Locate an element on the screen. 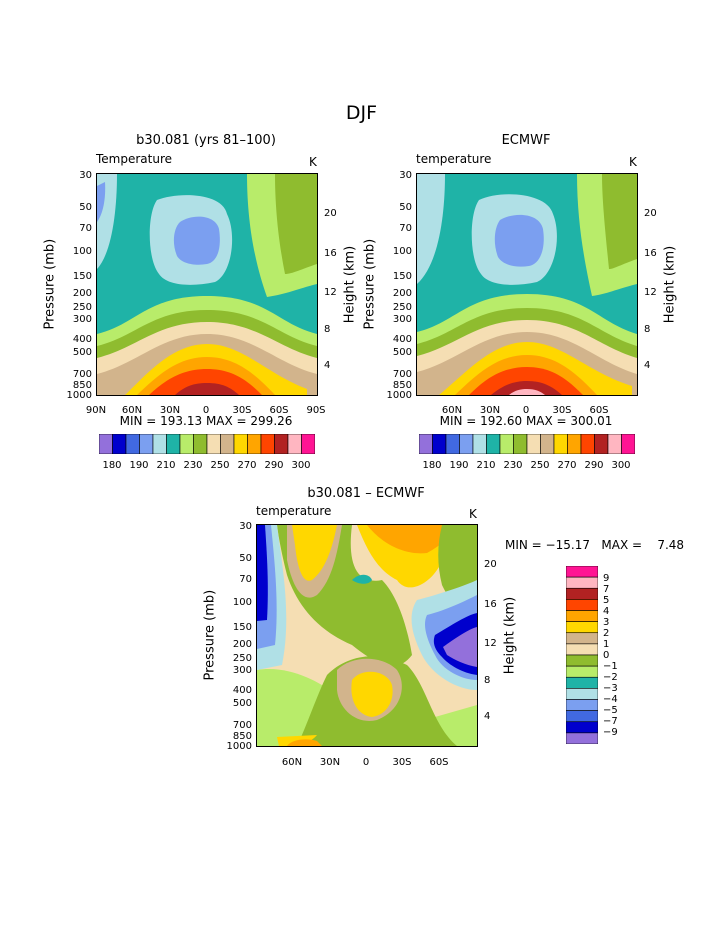 This screenshot has height=935, width=723. panel-model-minmax: MIN = 193.13 MAX = 299.26 is located at coordinates (206, 421).